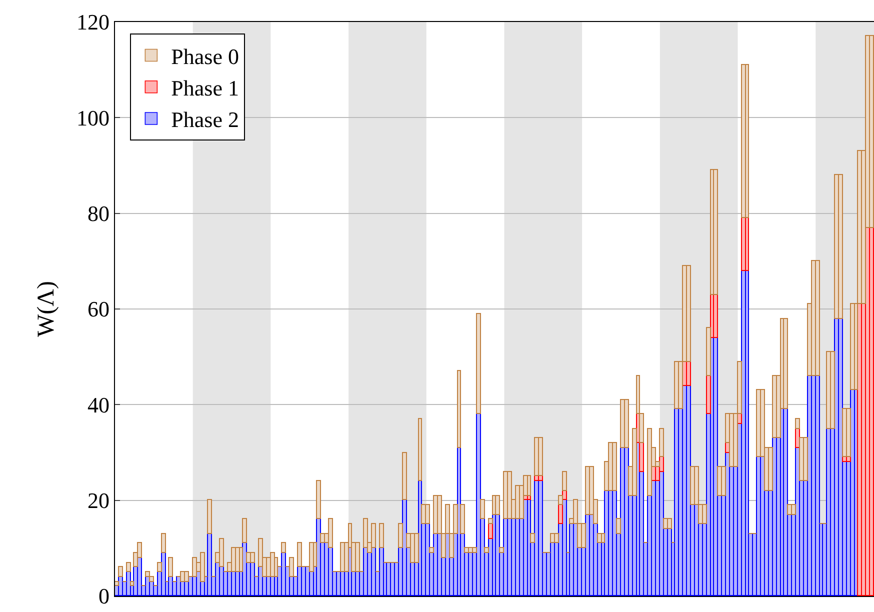  I want to click on y-tick-label: 20, so click(99, 501).